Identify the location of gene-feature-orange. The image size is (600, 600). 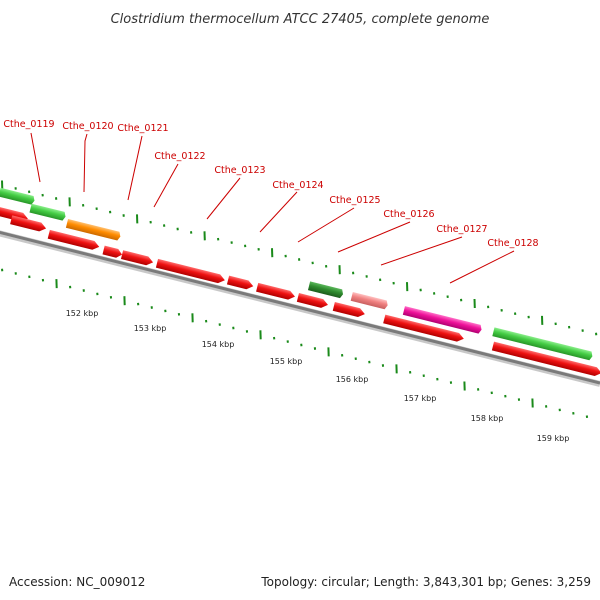
(93, 229).